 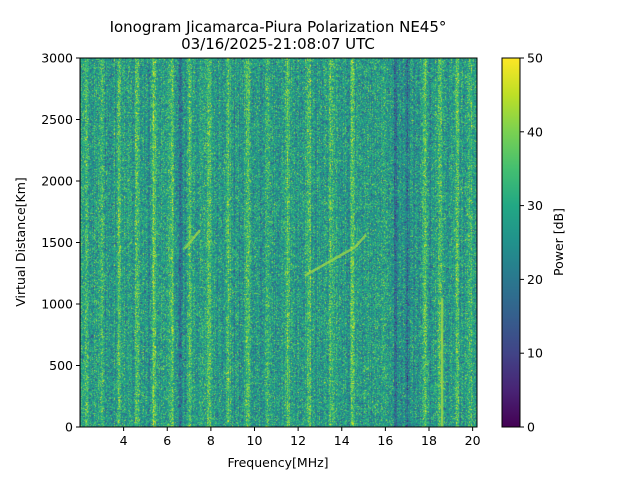 What do you see at coordinates (57, 181) in the screenshot?
I see `y-tick-label: 2000` at bounding box center [57, 181].